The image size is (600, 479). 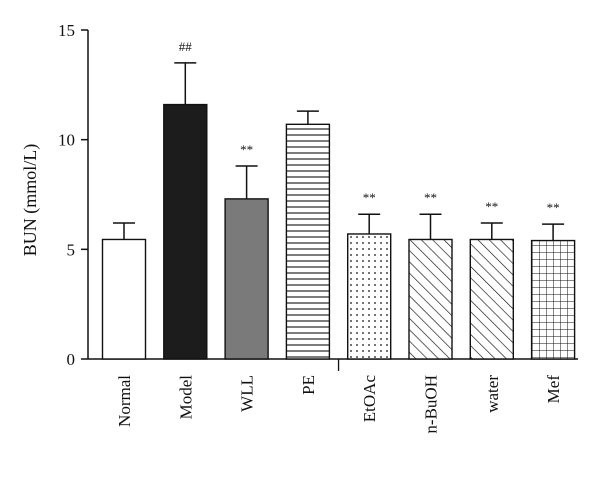 I want to click on y-tick-label: 5, so click(x=71, y=249).